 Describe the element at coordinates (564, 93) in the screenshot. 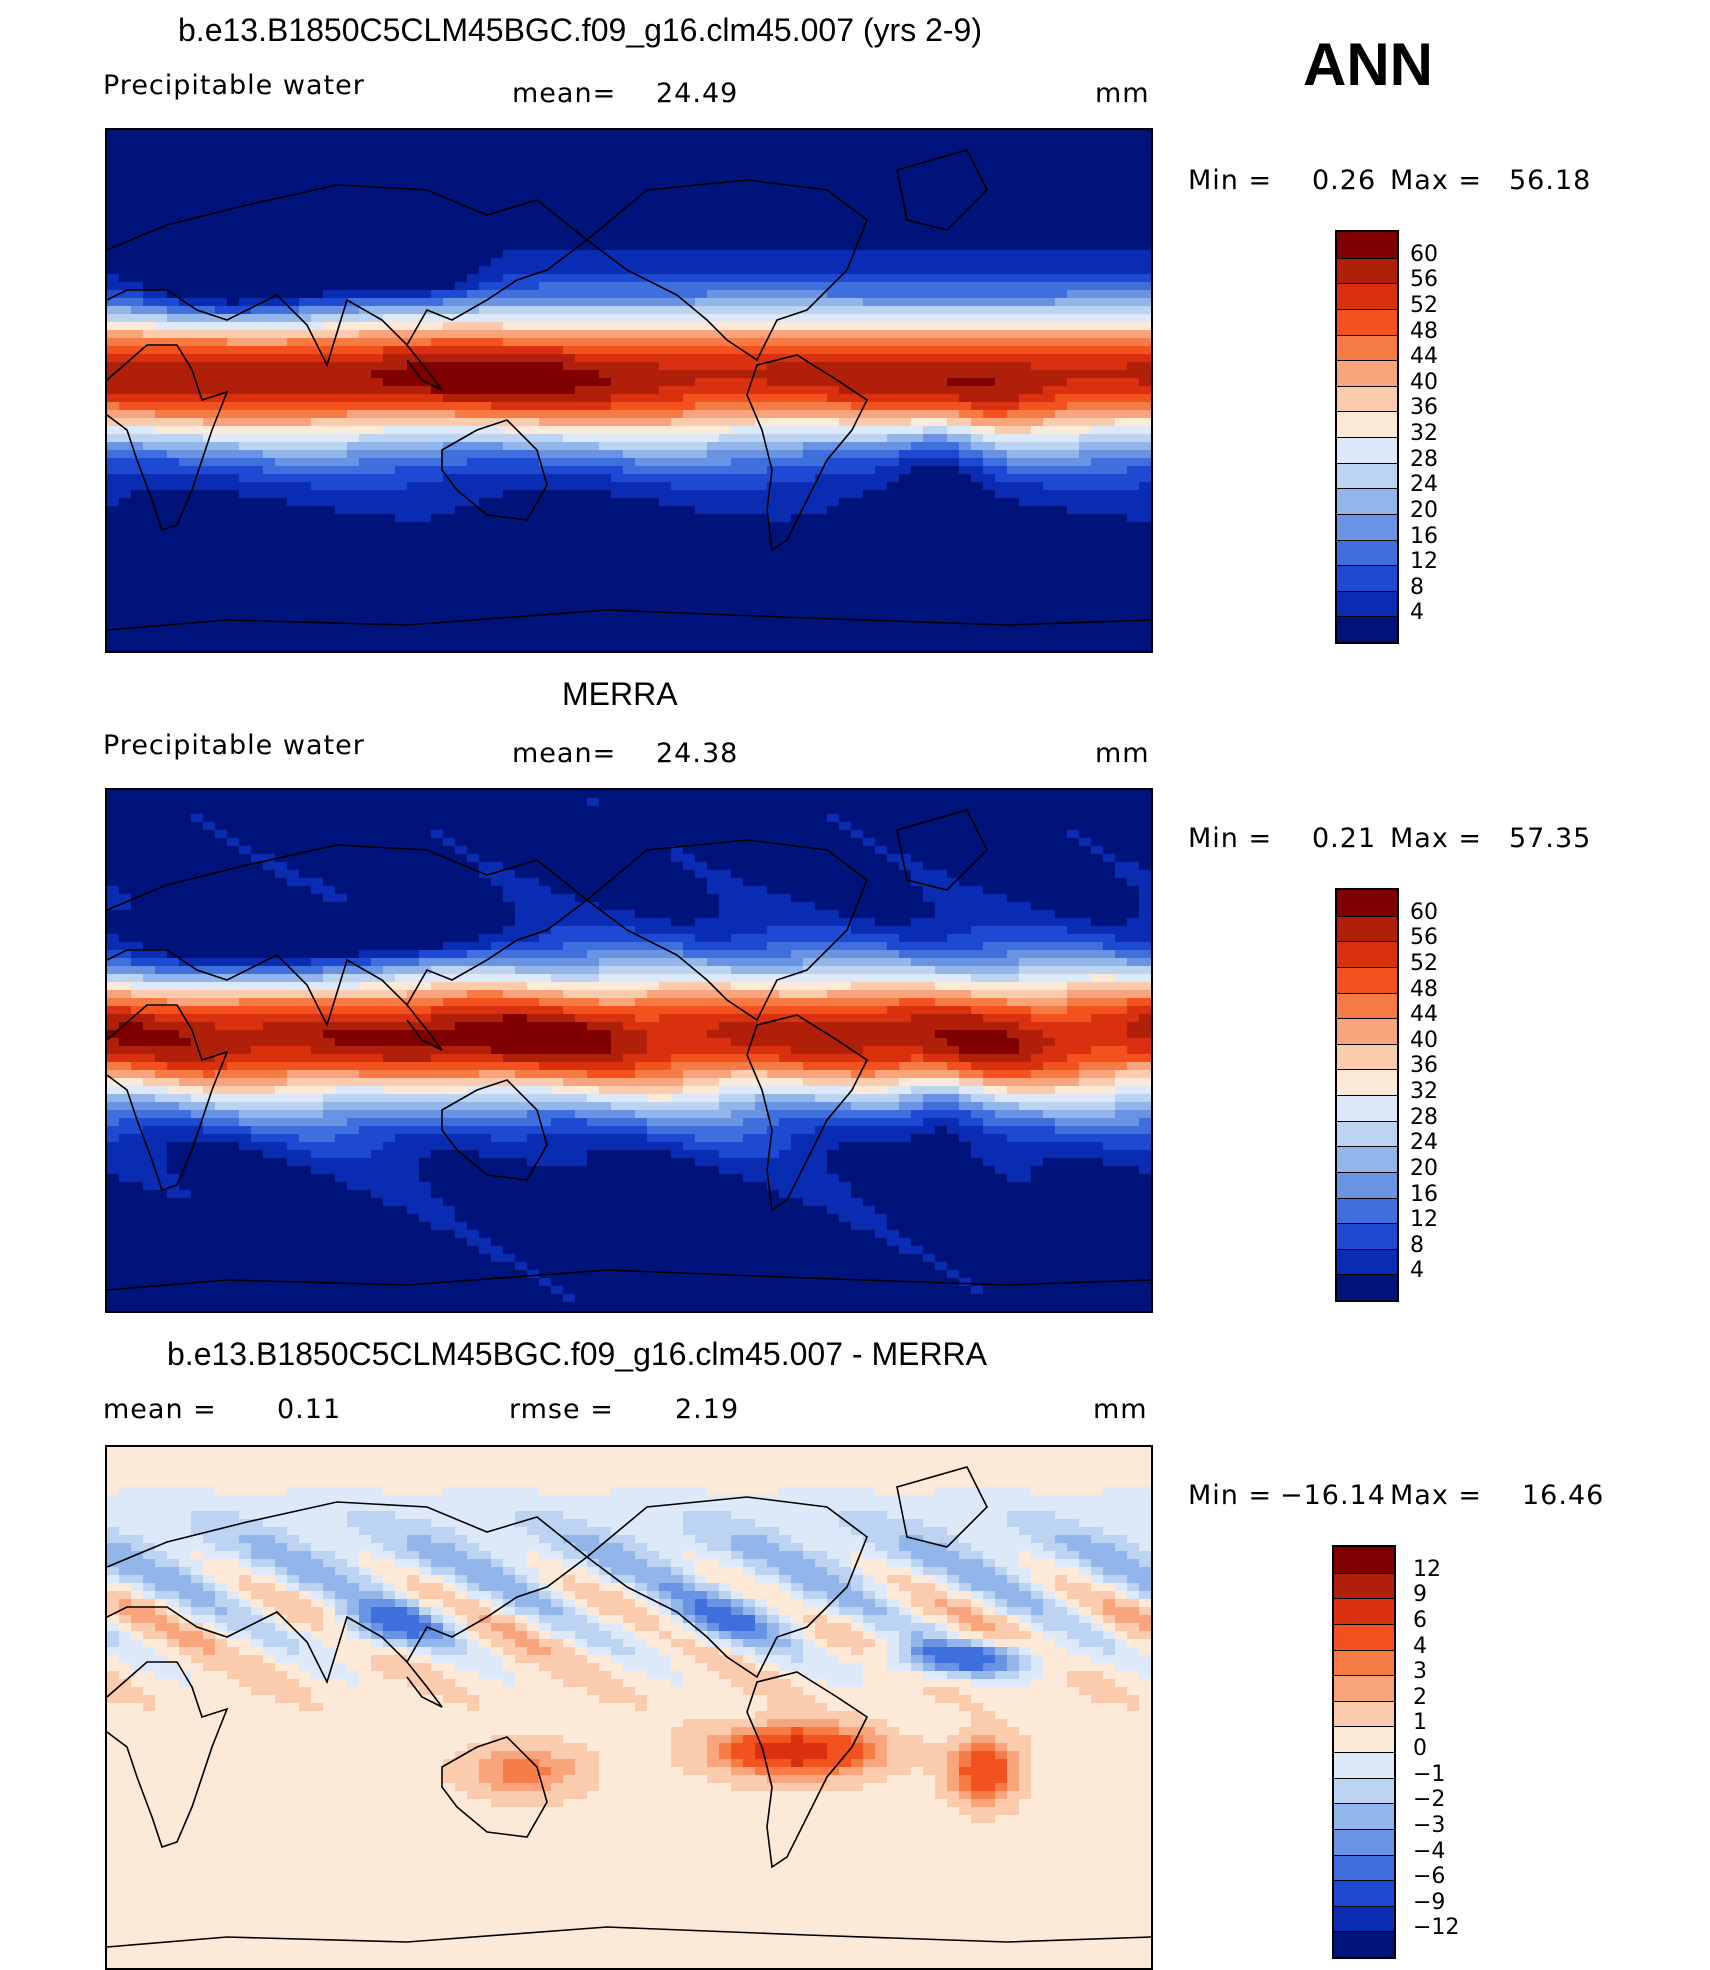

I see `panel-mean-label-model: mean=` at that location.